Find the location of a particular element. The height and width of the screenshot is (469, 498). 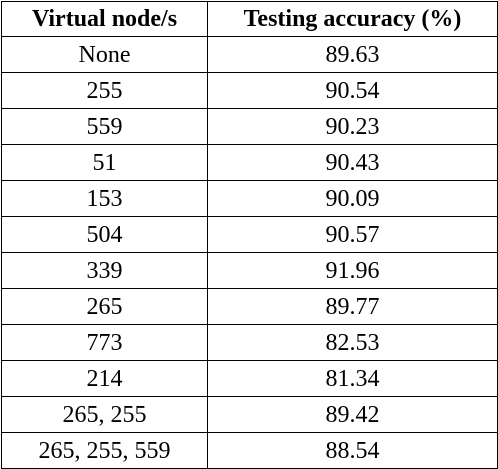

table-row: 265, 255, 559 88.54 is located at coordinates (249, 450).